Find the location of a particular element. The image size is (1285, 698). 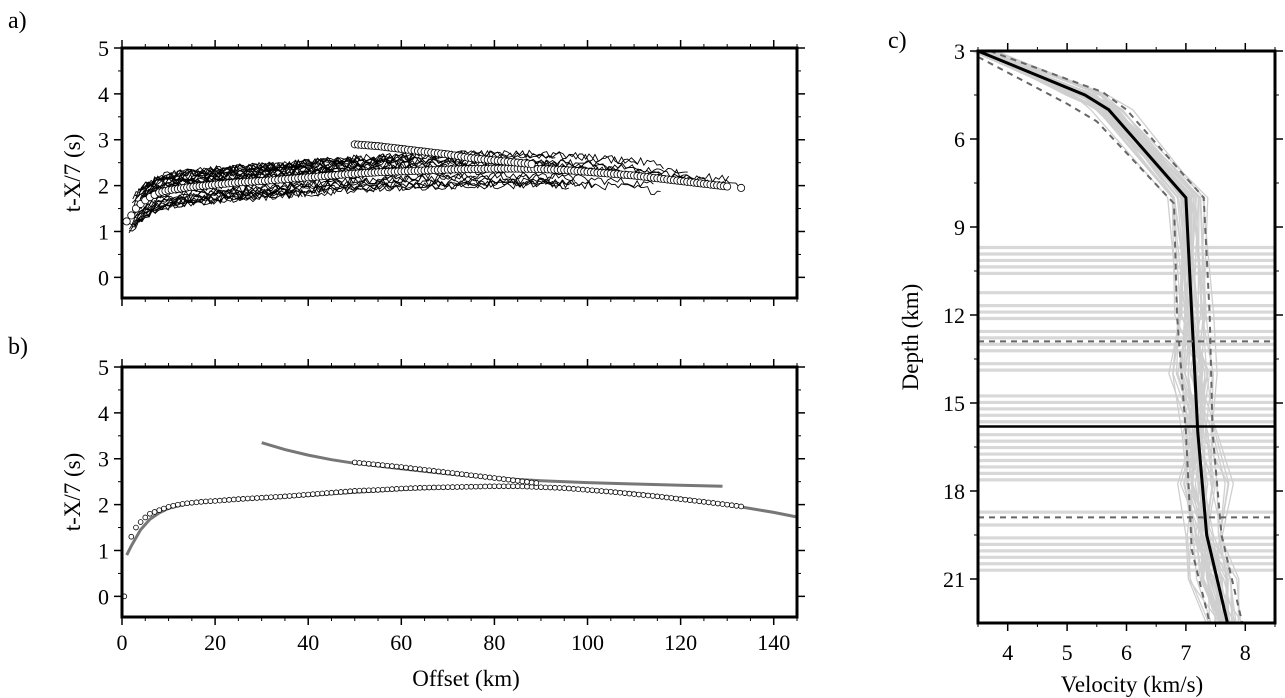

panel-b-y-axis-title: t-X/7 (s) is located at coordinates (72, 492).